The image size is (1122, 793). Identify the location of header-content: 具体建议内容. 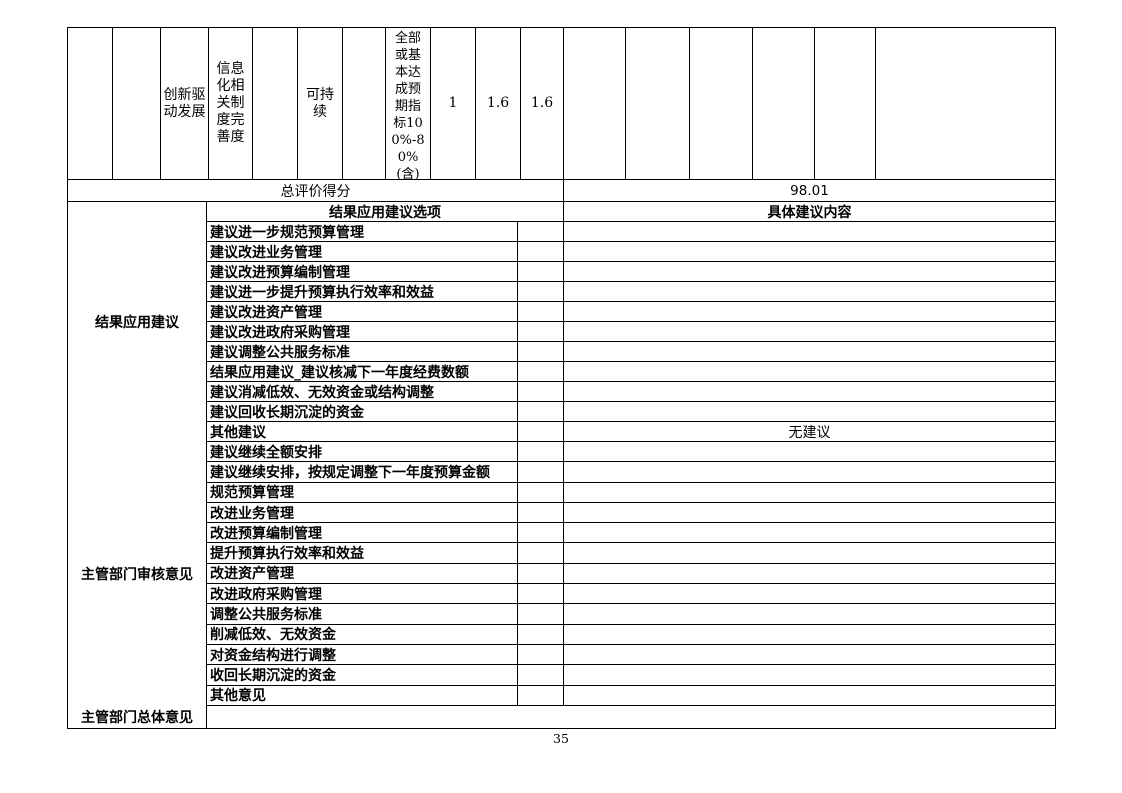
(809, 212).